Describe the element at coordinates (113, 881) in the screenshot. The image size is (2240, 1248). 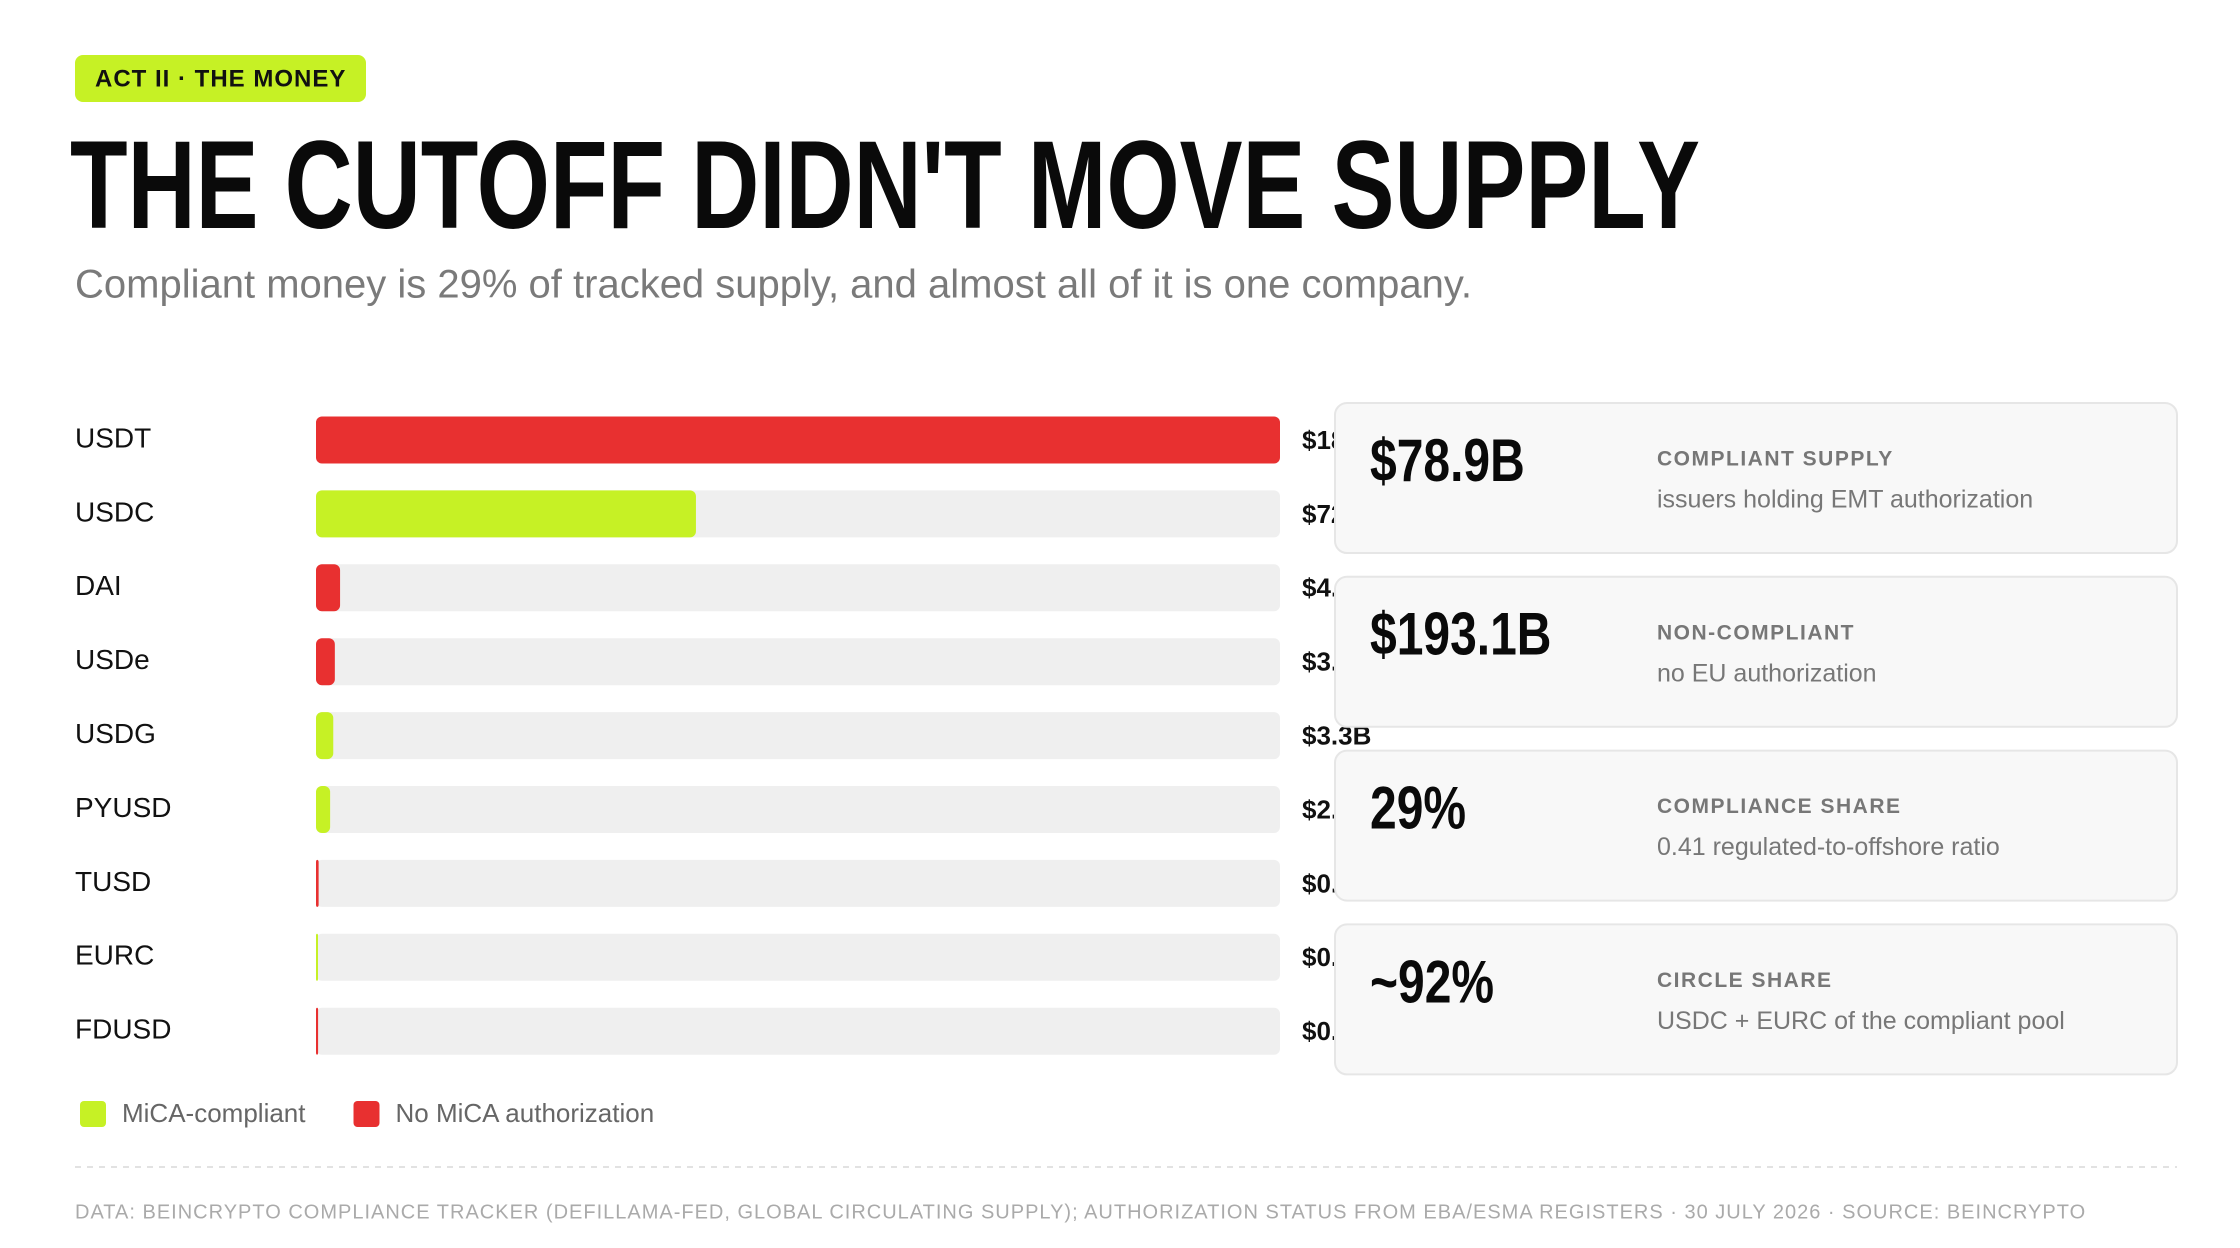
I see `category-label: TUSD` at that location.